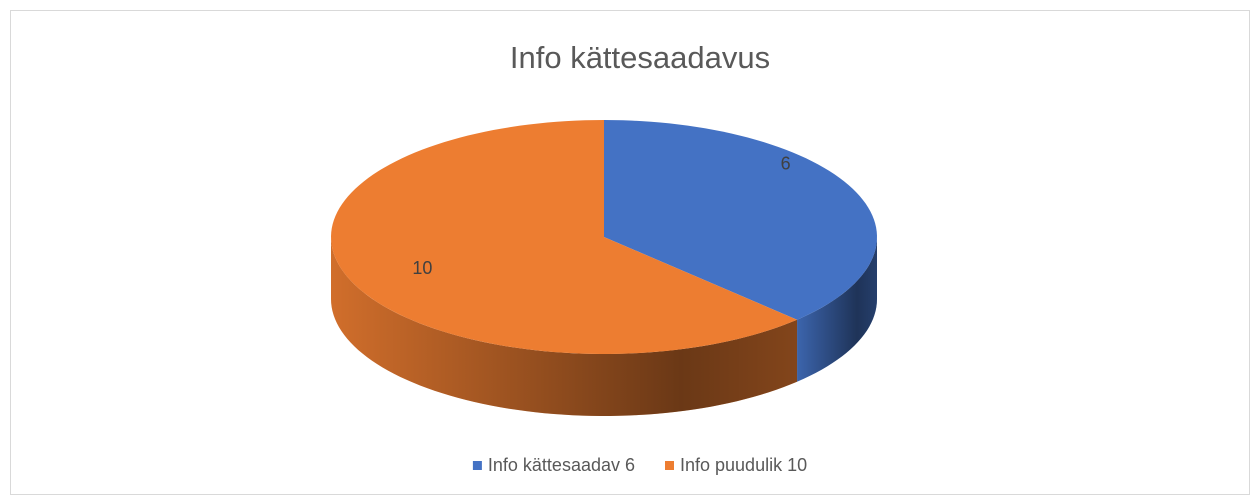 The width and height of the screenshot is (1260, 495). I want to click on data-label: 6, so click(786, 164).